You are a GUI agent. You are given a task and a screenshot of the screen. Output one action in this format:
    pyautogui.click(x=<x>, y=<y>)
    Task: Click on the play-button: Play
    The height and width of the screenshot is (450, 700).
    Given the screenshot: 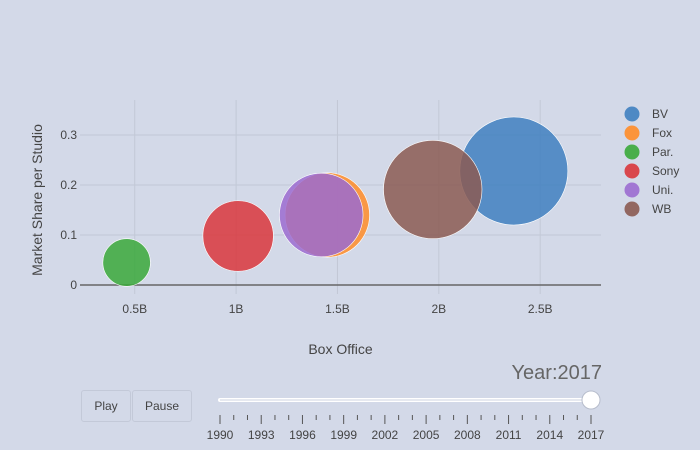 What is the action you would take?
    pyautogui.click(x=106, y=406)
    